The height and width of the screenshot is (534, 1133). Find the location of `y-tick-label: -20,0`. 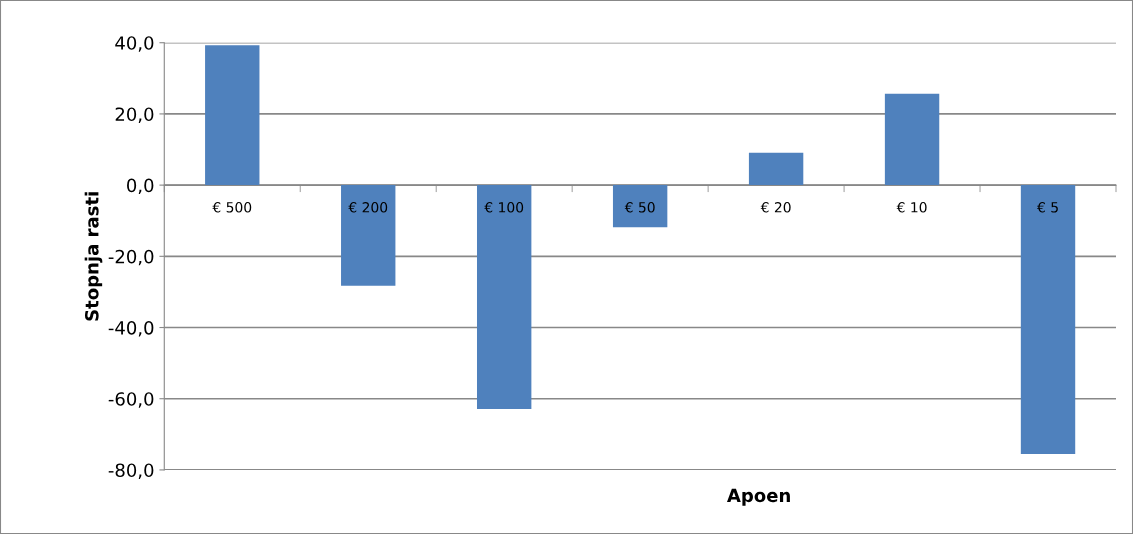

y-tick-label: -20,0 is located at coordinates (131, 257).